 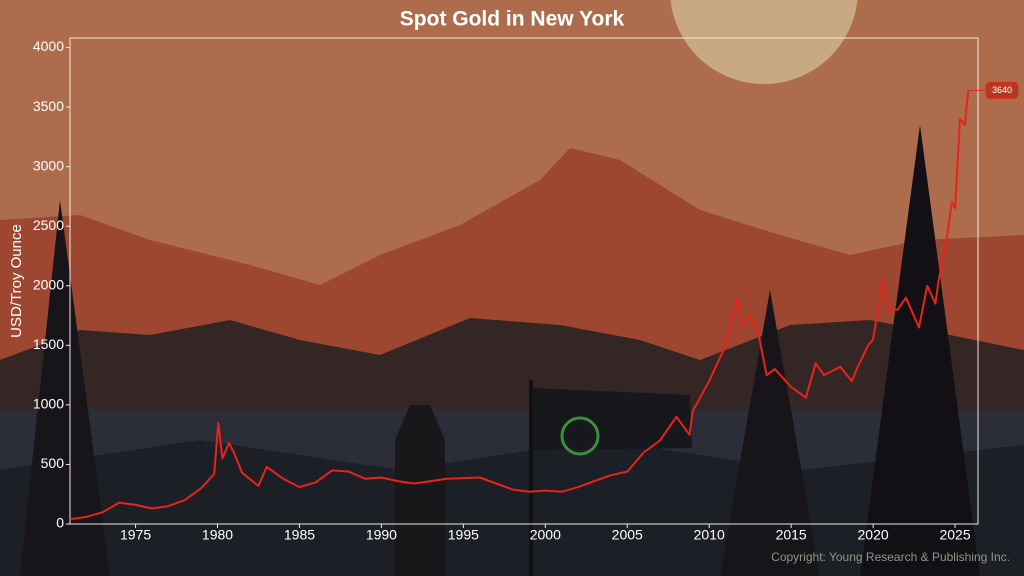 I want to click on last-value-label: 3640, so click(x=1002, y=90).